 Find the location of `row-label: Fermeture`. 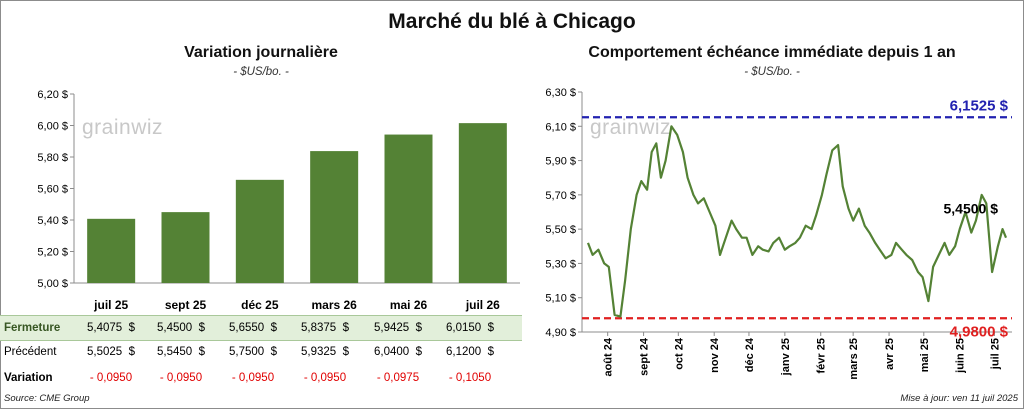

row-label: Fermeture is located at coordinates (32, 328).